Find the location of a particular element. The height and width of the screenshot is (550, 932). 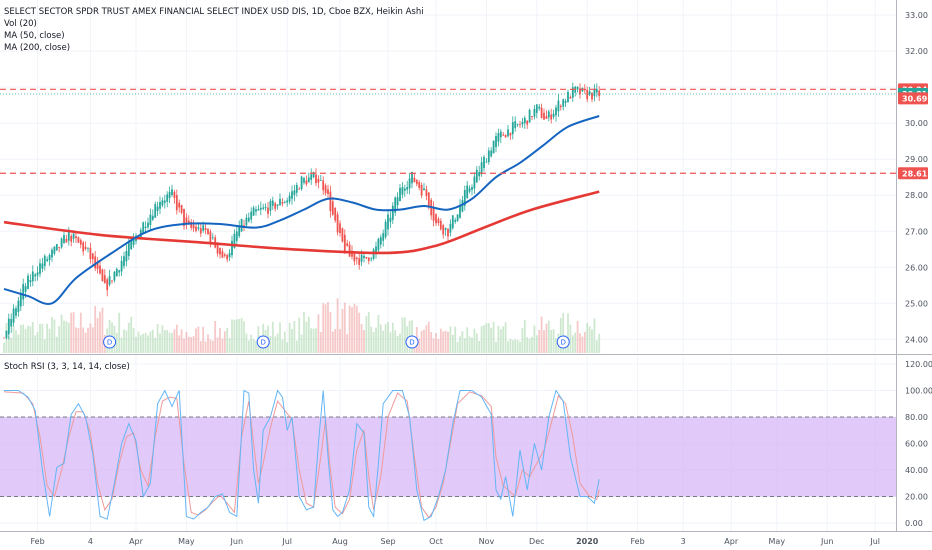

price-axis-tick: 24.00 is located at coordinates (916, 339).